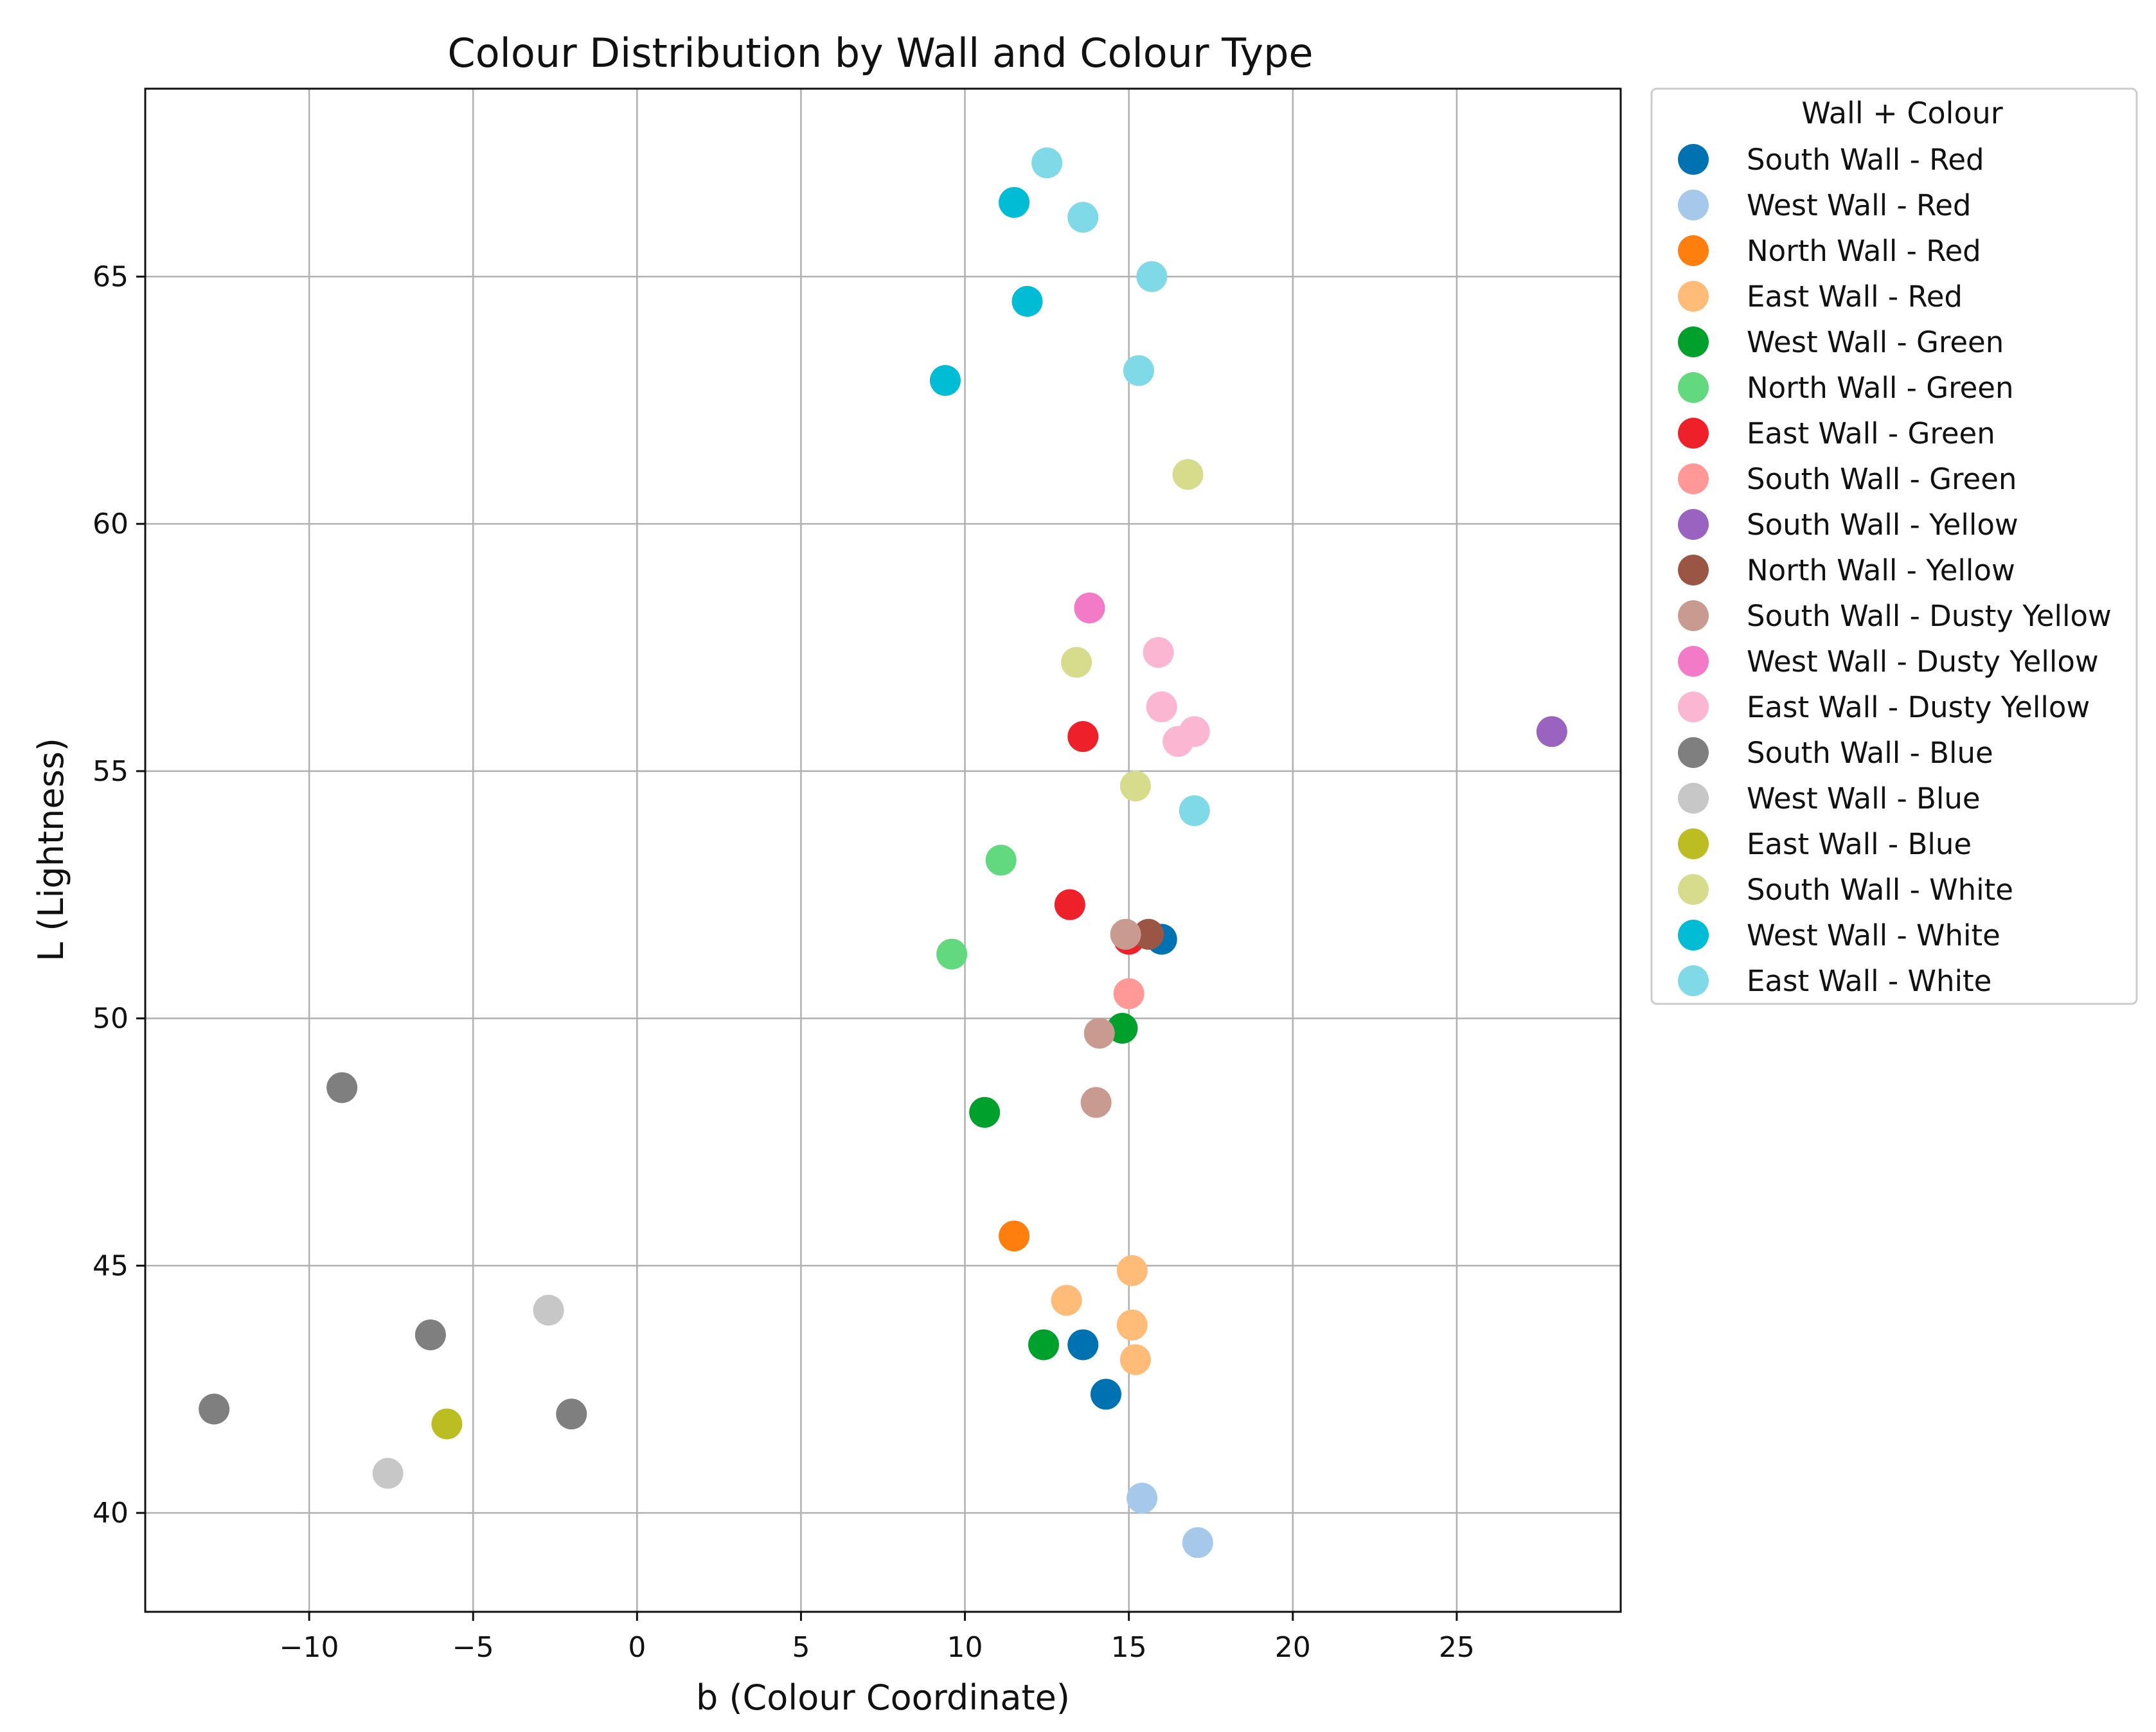 This screenshot has width=2156, height=1732. Describe the element at coordinates (1880, 388) in the screenshot. I see `legend-label: North Wall - Green` at that location.